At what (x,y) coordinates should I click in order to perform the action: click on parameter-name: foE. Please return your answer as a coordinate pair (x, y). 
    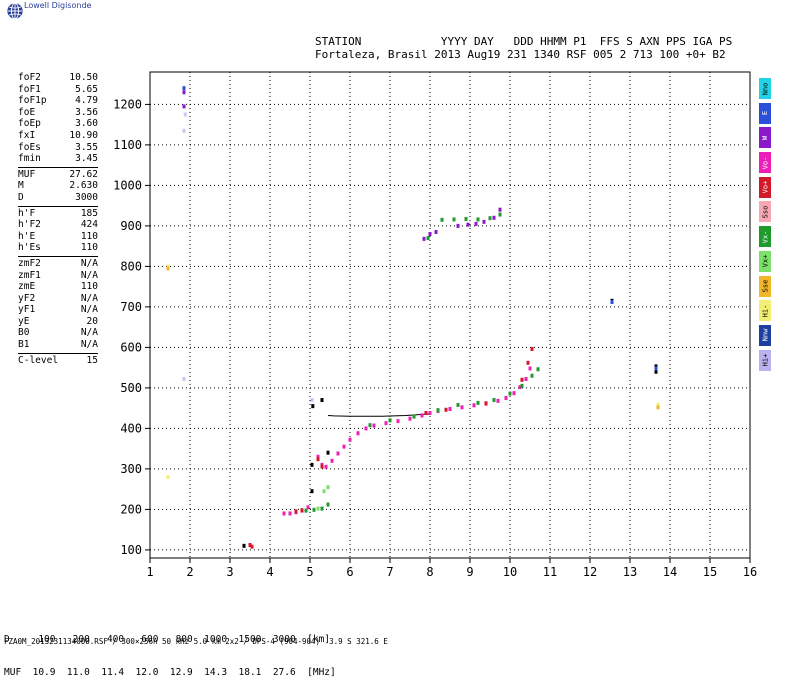
    Looking at the image, I should click on (27, 112).